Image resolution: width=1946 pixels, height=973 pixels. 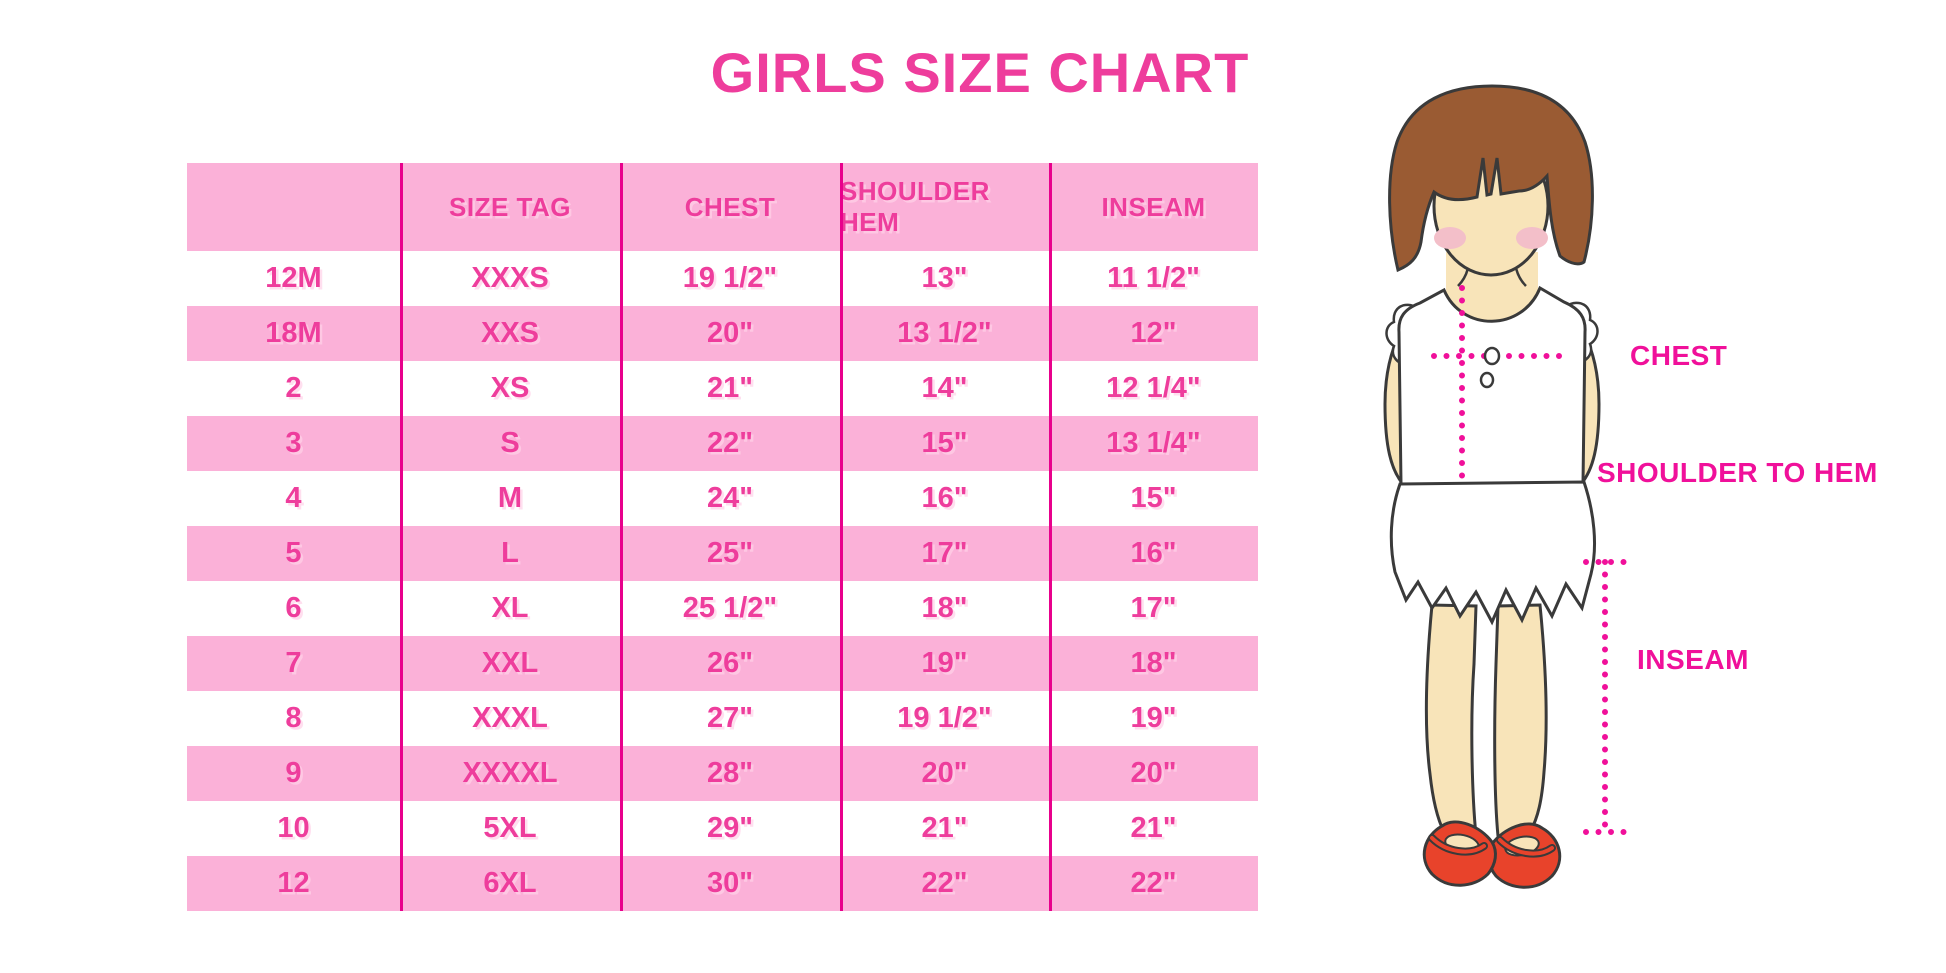 I want to click on inseam-cell: 12", so click(x=1153, y=333).